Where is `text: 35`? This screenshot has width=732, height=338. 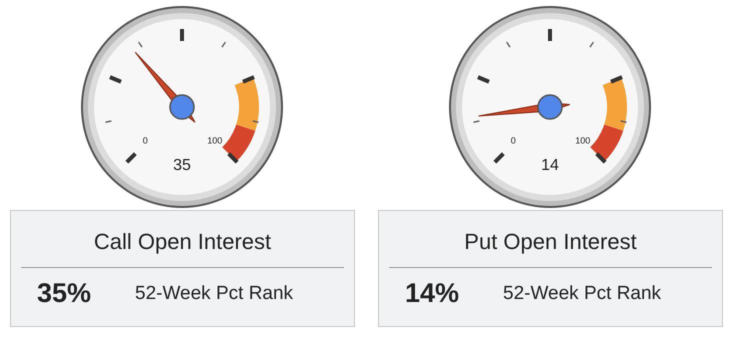
text: 35 is located at coordinates (182, 165).